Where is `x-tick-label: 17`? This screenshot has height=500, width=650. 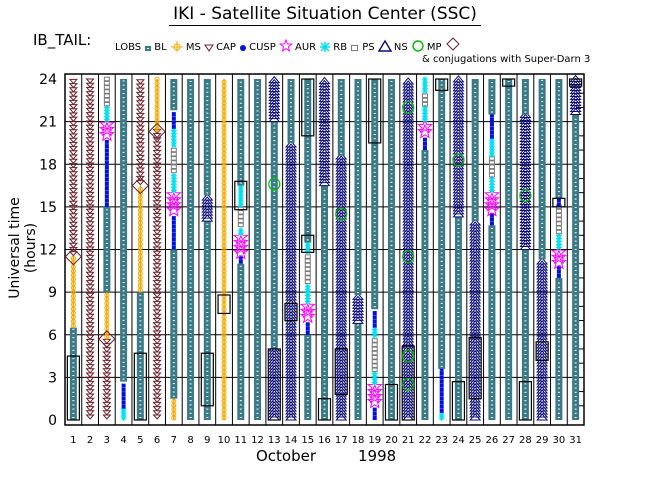 x-tick-label: 17 is located at coordinates (341, 440).